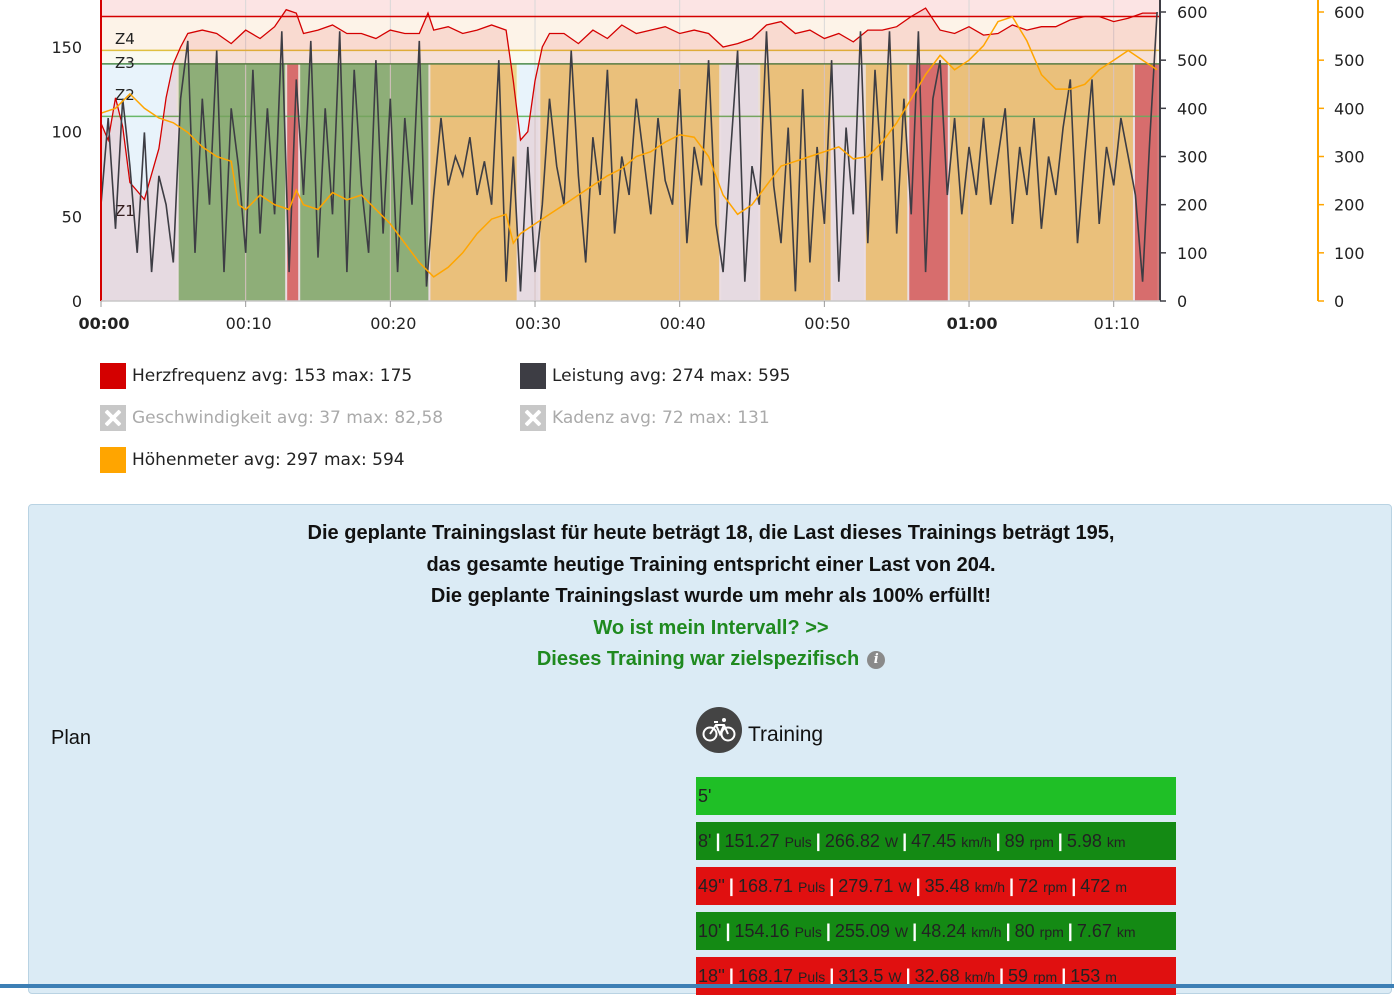 The height and width of the screenshot is (995, 1394). I want to click on interval-distance: 7.67, so click(1096, 931).